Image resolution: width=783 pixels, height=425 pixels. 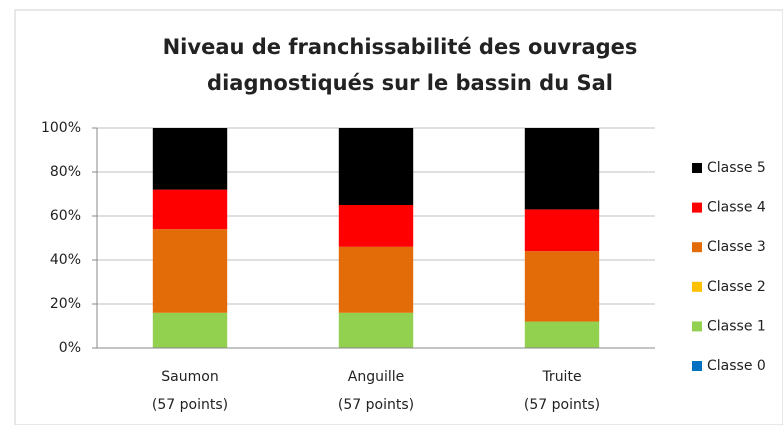 What do you see at coordinates (65, 216) in the screenshot?
I see `y-tick-label: 60%` at bounding box center [65, 216].